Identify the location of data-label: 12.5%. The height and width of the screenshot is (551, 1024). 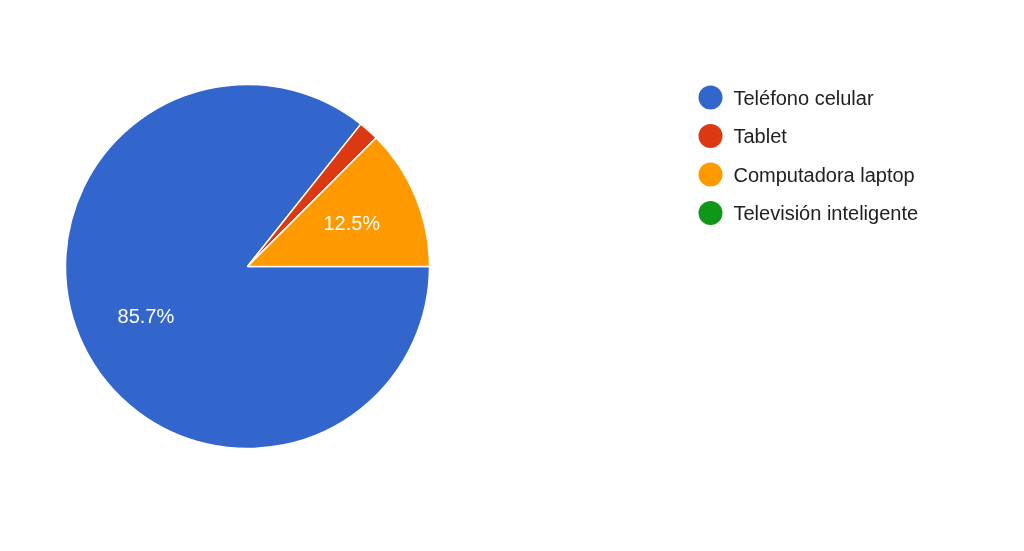
(352, 223).